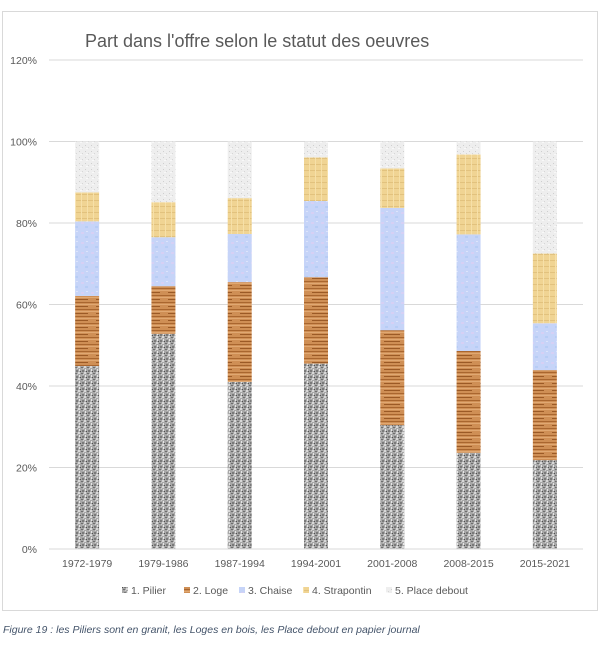  Describe the element at coordinates (240, 564) in the screenshot. I see `x-tick-label: 1987-1994` at that location.